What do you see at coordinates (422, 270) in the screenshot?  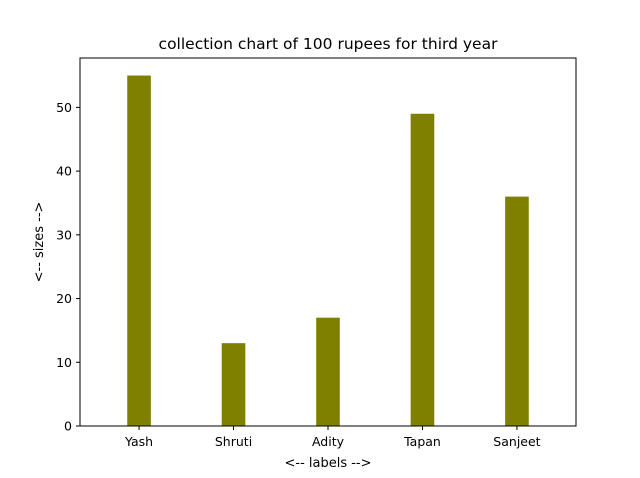 I see `bar-tapan` at bounding box center [422, 270].